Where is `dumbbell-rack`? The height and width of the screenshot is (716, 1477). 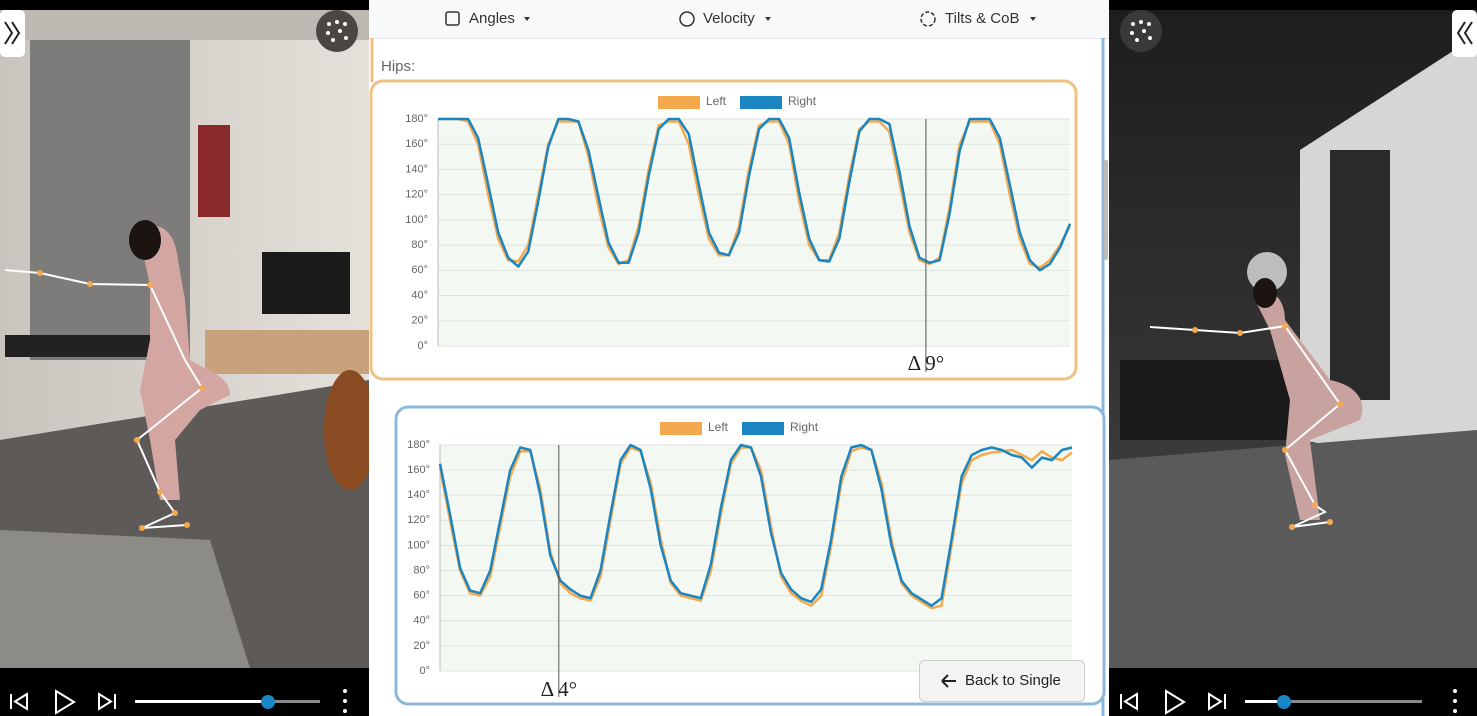
dumbbell-rack is located at coordinates (1210, 400).